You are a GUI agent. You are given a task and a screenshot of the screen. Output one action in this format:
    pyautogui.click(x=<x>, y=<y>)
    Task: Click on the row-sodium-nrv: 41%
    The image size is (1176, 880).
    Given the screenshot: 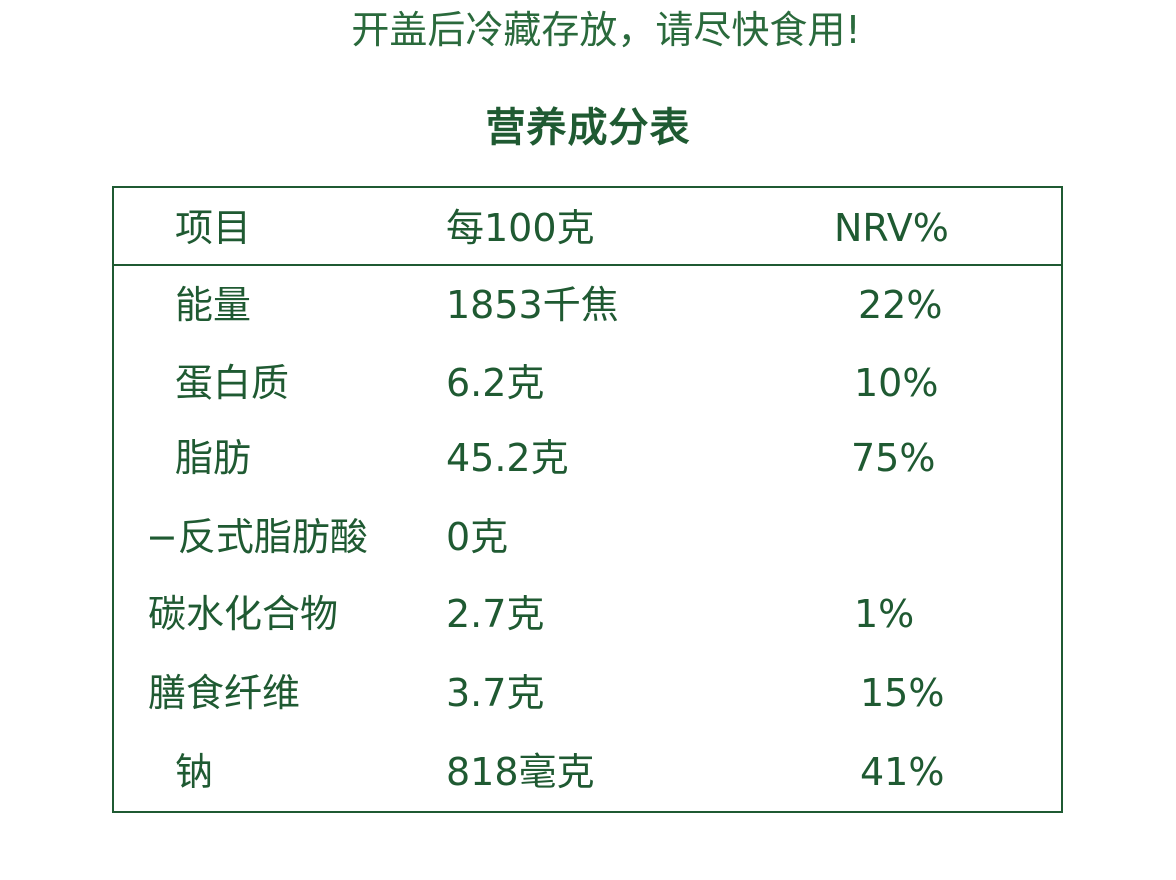 What is the action you would take?
    pyautogui.click(x=902, y=772)
    